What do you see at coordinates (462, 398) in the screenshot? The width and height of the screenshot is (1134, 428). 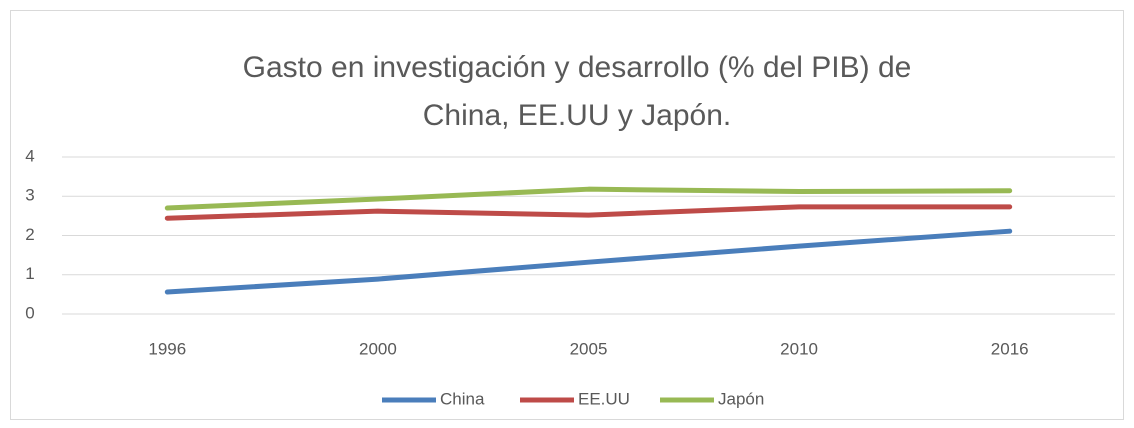 I see `legend-label: China` at bounding box center [462, 398].